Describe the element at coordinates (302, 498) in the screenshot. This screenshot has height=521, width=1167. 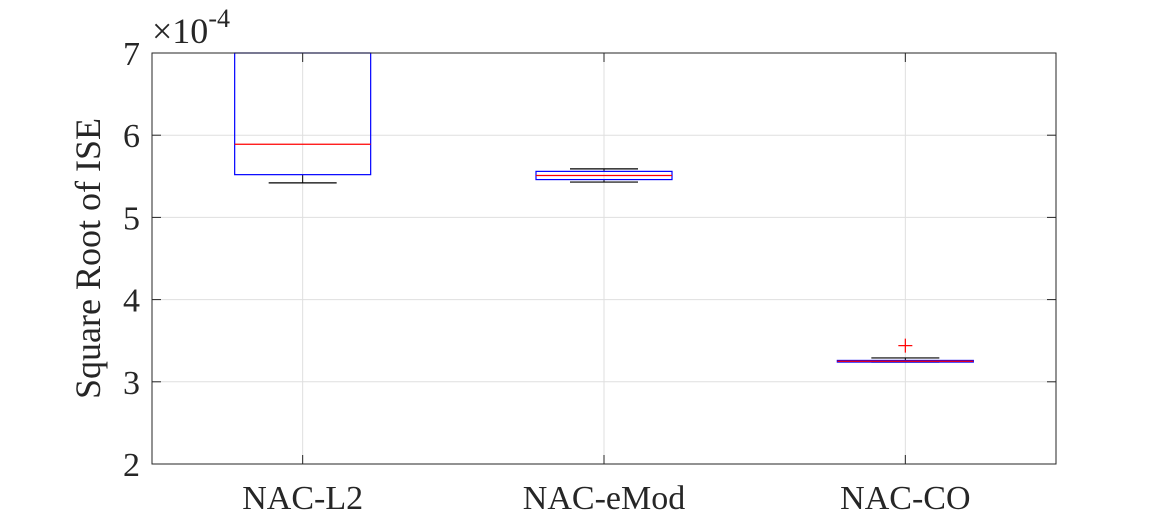
I see `x-tick-label: NAC-L2` at that location.